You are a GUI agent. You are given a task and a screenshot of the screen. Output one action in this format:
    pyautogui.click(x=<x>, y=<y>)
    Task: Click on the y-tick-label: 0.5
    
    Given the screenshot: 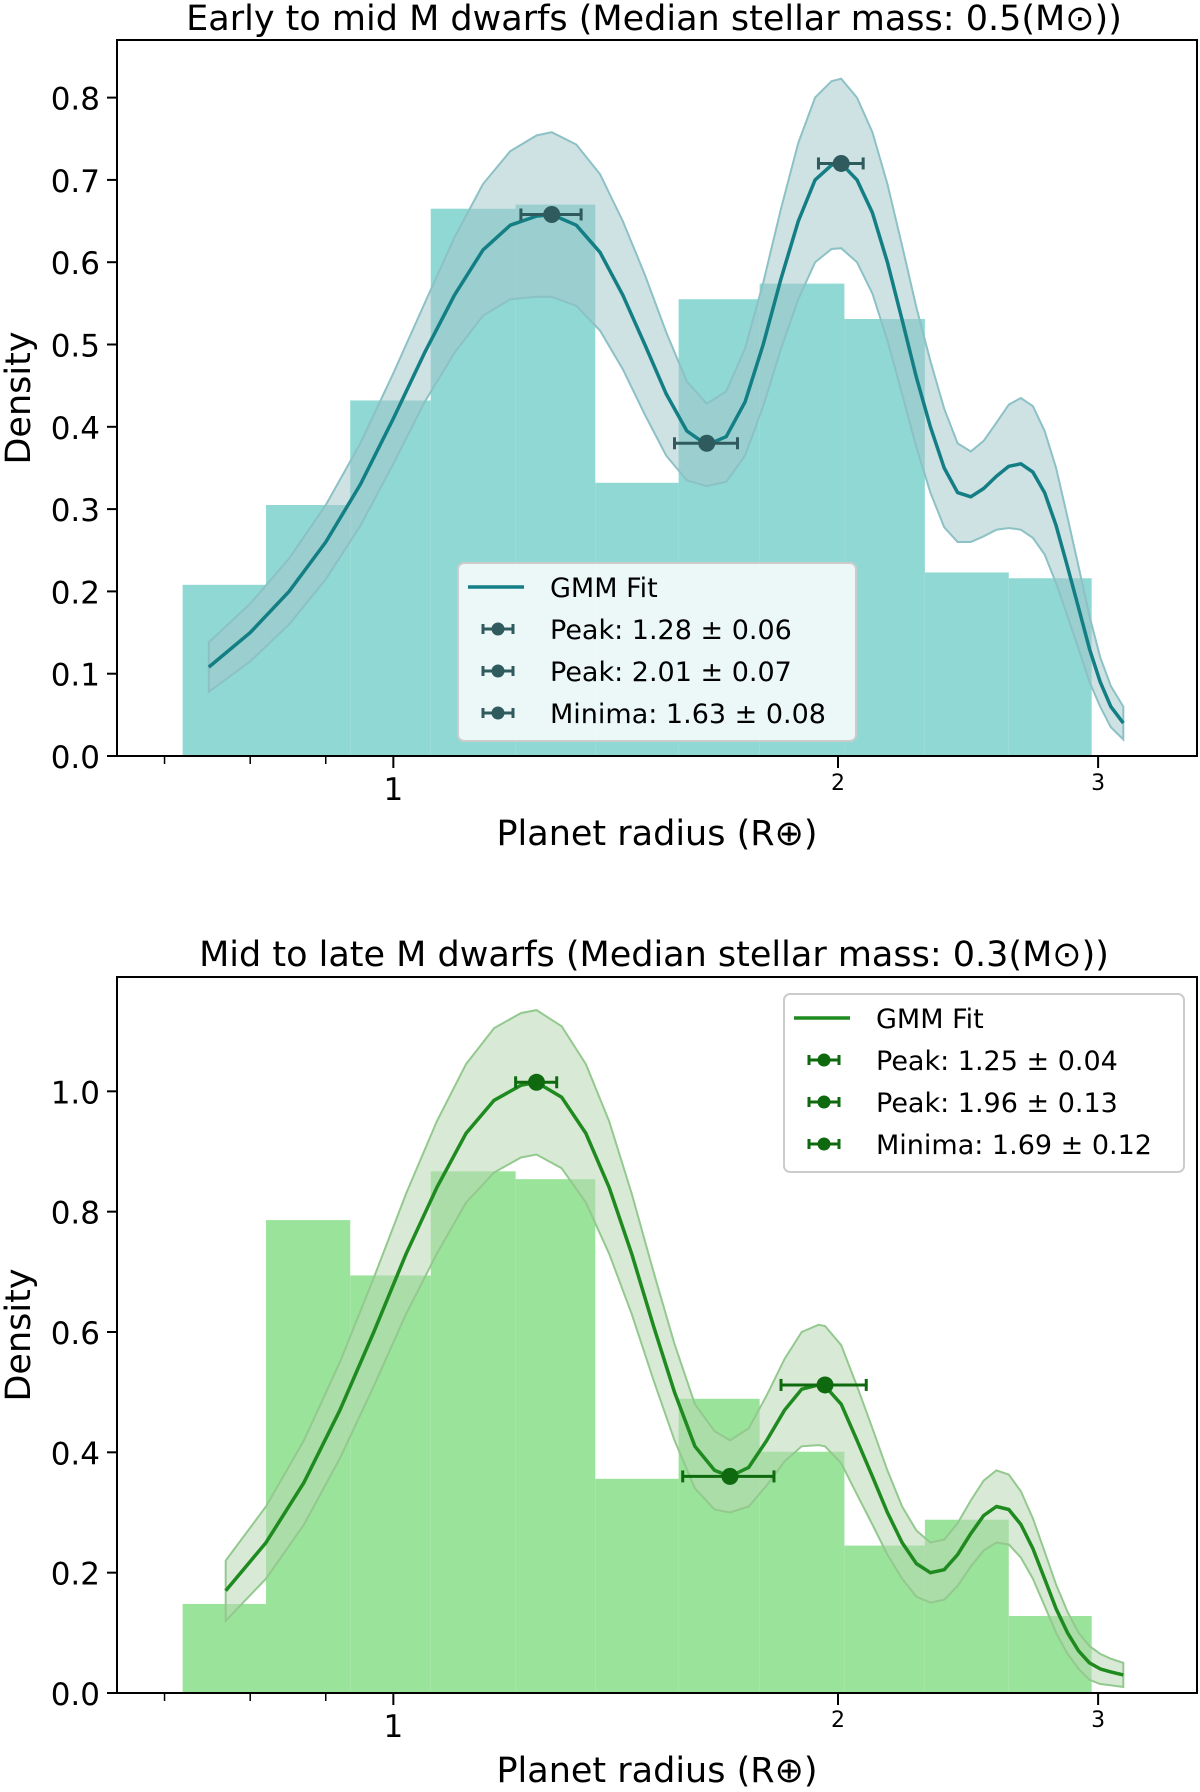 What is the action you would take?
    pyautogui.click(x=75, y=347)
    